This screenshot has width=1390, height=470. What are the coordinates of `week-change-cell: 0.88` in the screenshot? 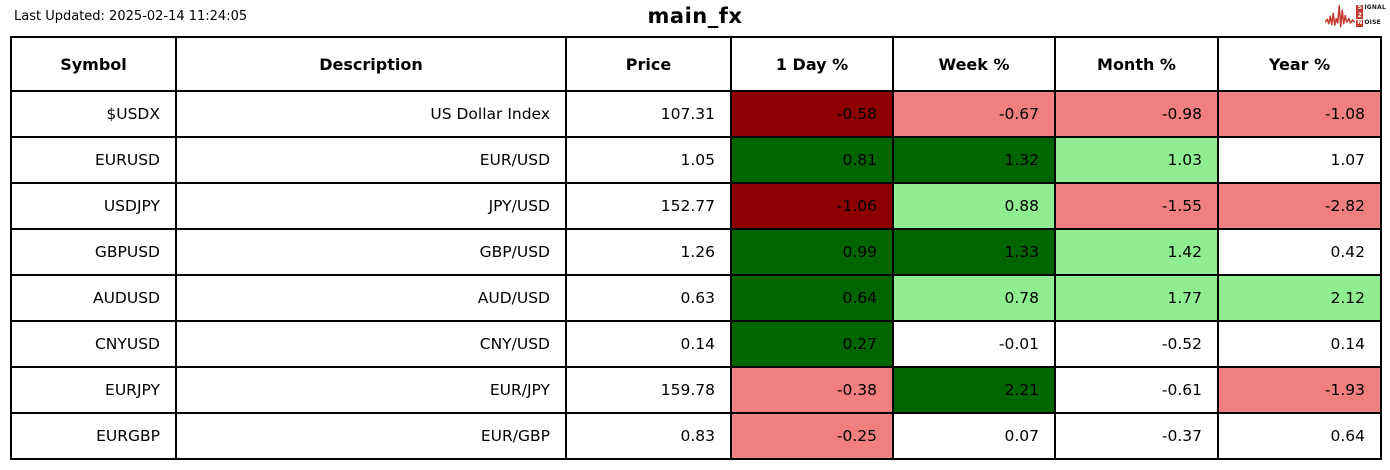 It's located at (974, 206).